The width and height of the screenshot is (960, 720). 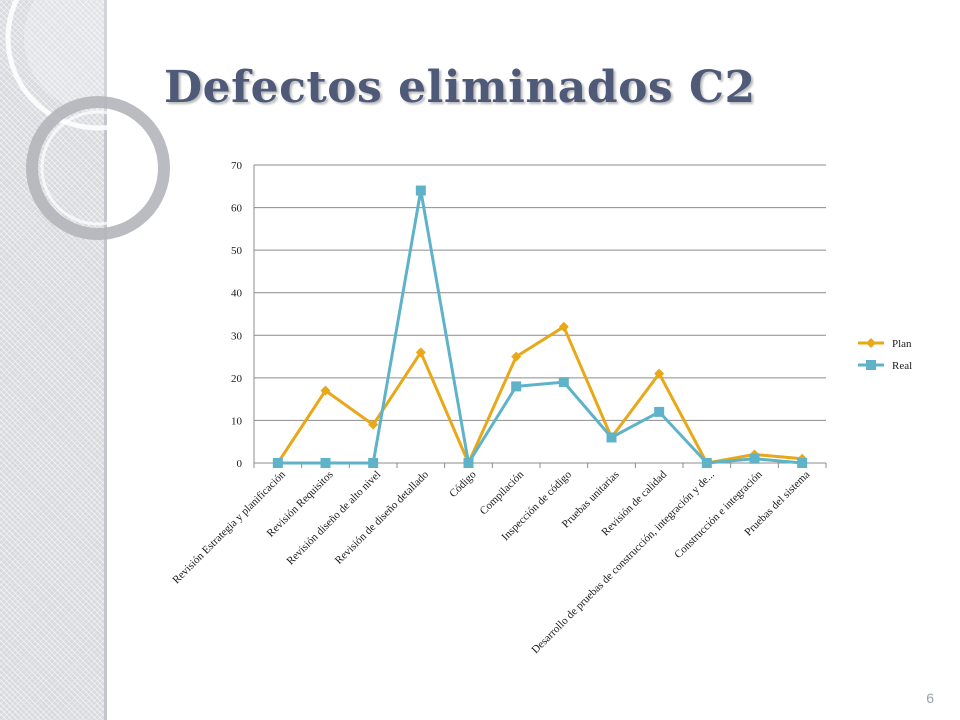 What do you see at coordinates (540, 395) in the screenshot?
I see `series-line-plan` at bounding box center [540, 395].